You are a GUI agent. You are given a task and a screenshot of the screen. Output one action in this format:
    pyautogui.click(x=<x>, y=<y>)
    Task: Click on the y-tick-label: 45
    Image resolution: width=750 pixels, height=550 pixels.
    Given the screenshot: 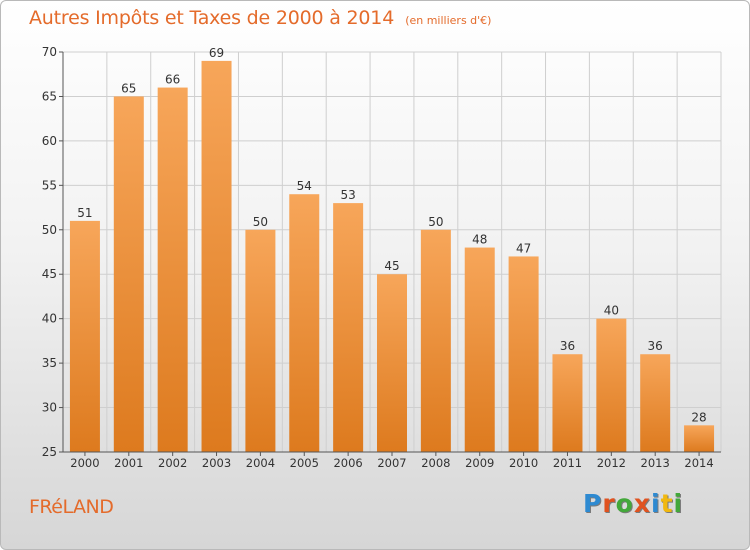 What is the action you would take?
    pyautogui.click(x=49, y=274)
    